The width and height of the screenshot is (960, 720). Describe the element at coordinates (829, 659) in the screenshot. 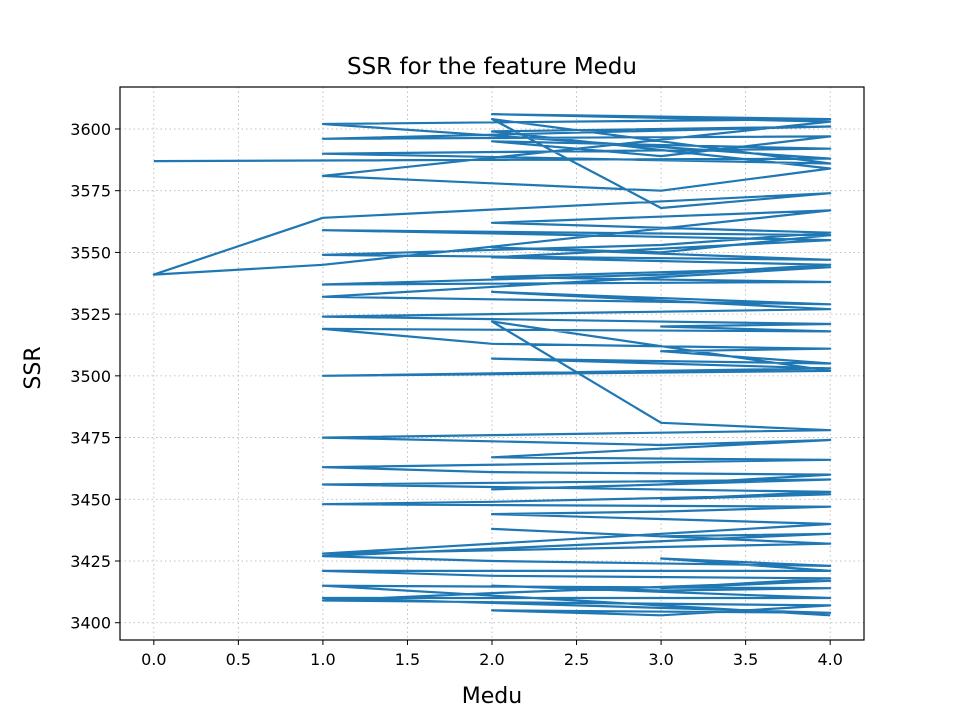

I see `x-tick-label: 4.0` at that location.